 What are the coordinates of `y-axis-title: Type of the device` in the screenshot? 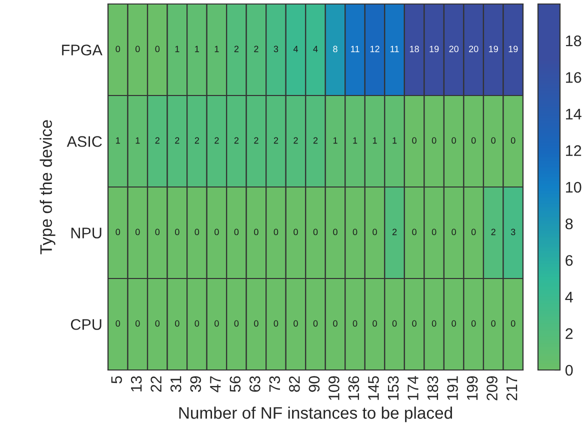 It's located at (48, 187).